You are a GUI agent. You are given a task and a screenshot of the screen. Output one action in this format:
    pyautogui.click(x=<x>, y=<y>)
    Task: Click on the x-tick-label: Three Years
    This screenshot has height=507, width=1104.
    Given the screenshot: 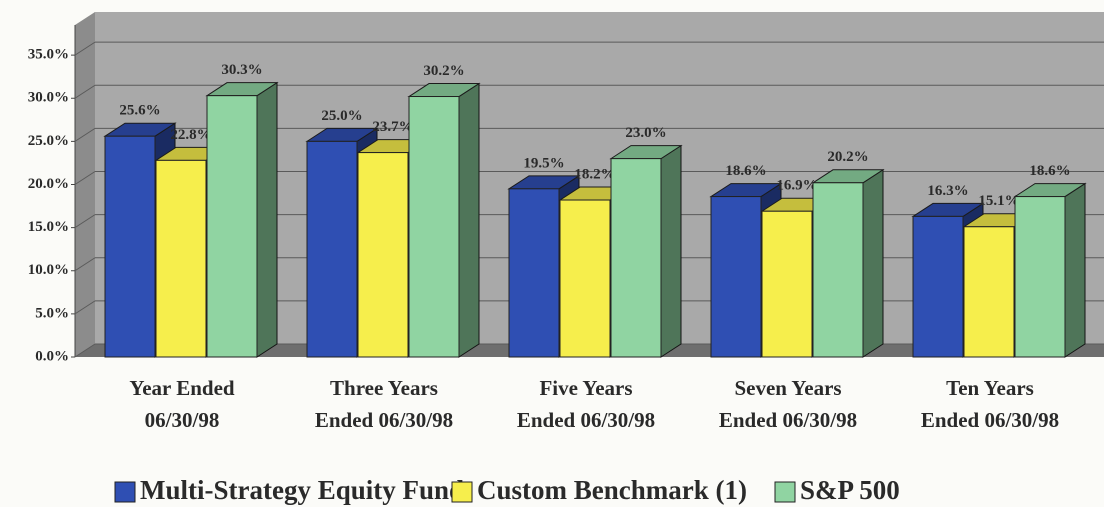 What is the action you would take?
    pyautogui.click(x=384, y=388)
    